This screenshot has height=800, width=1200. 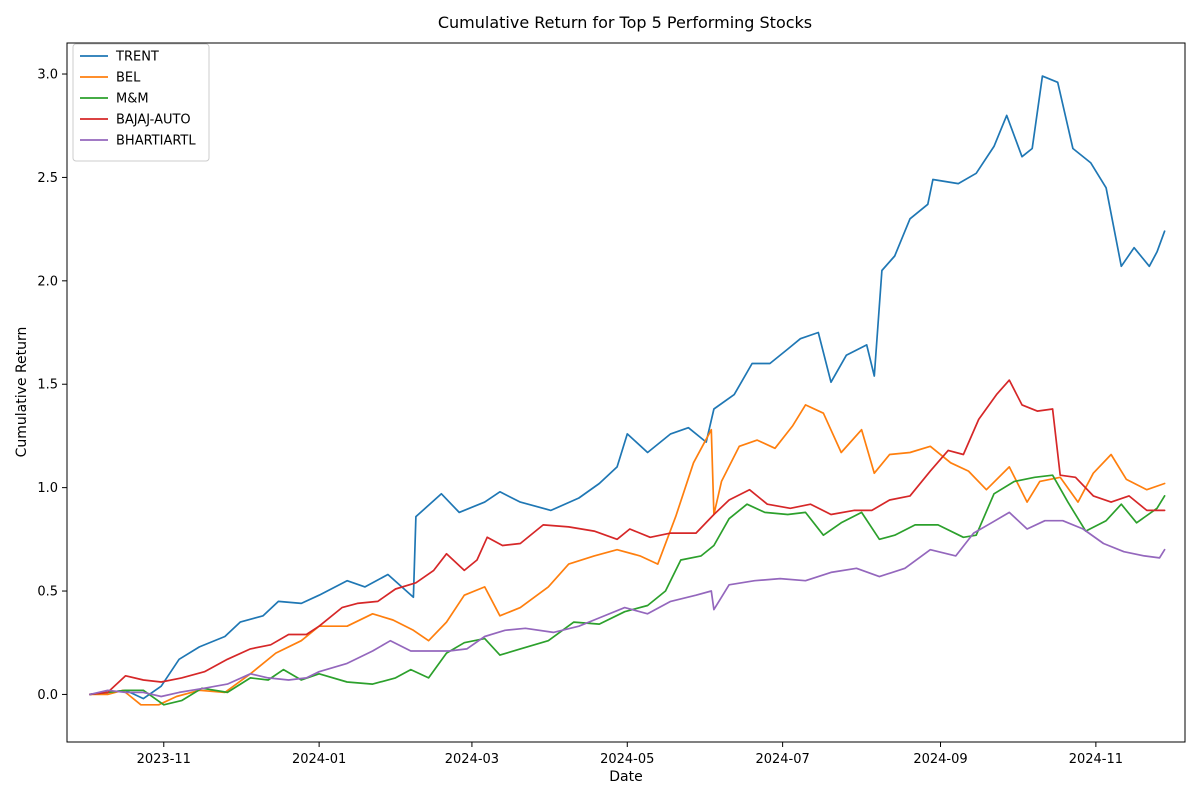 I want to click on legend-frame, so click(x=141, y=102).